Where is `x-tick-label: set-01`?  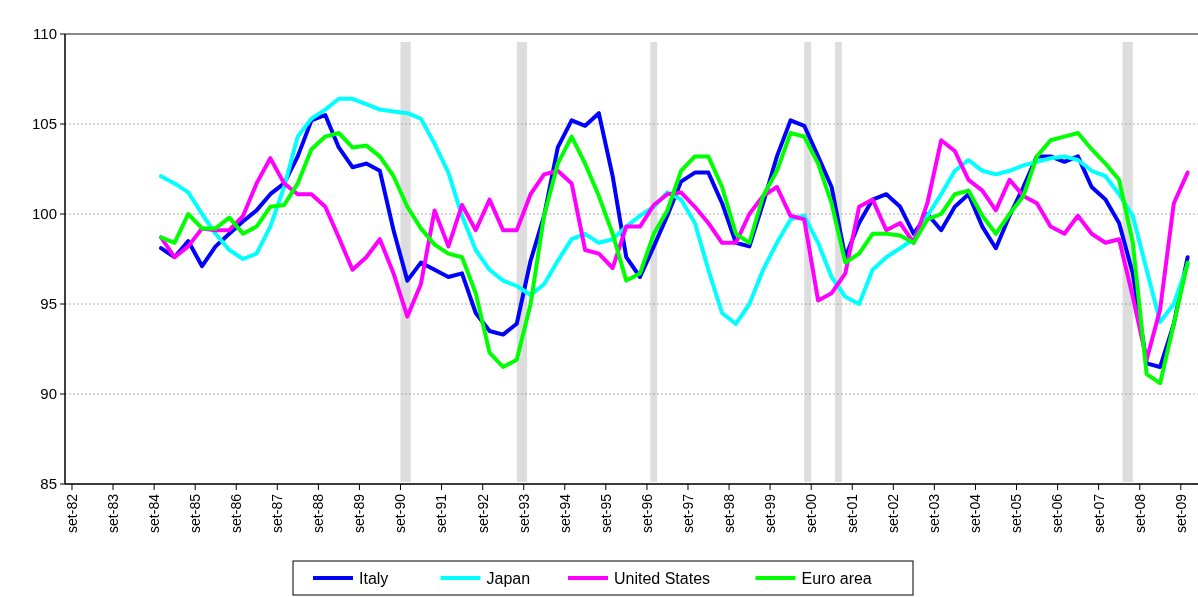 x-tick-label: set-01 is located at coordinates (852, 513).